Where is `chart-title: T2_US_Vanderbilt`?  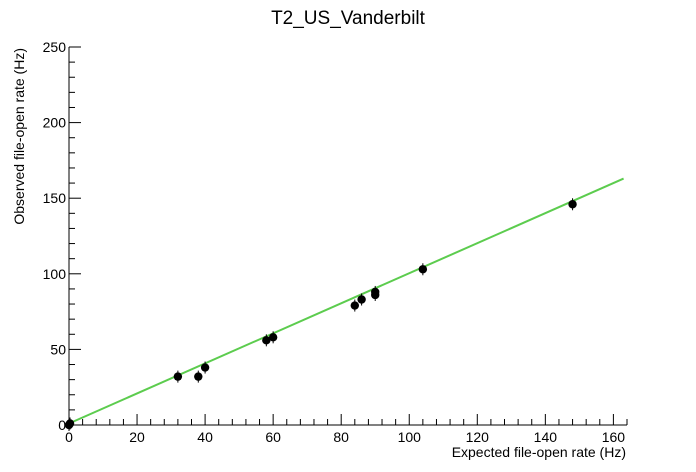 chart-title: T2_US_Vanderbilt is located at coordinates (348, 18).